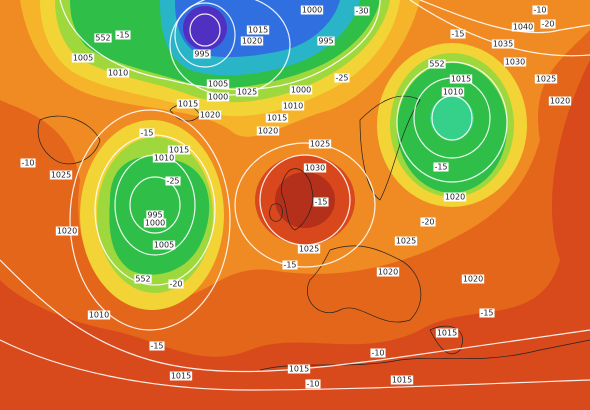  I want to click on isobar-label: -30, so click(361, 11).